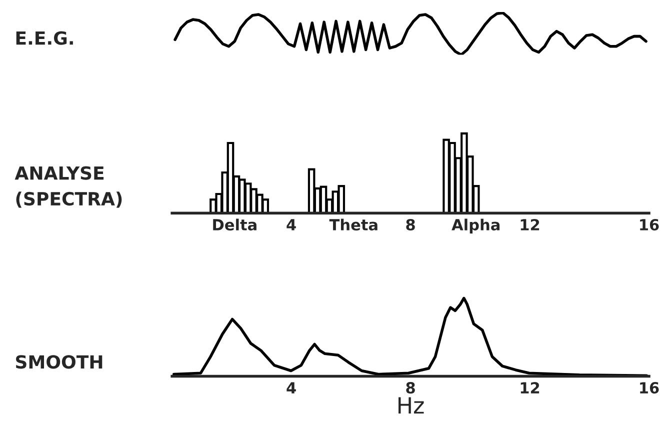  Describe the element at coordinates (59, 362) in the screenshot. I see `text: SMOOTH` at that location.